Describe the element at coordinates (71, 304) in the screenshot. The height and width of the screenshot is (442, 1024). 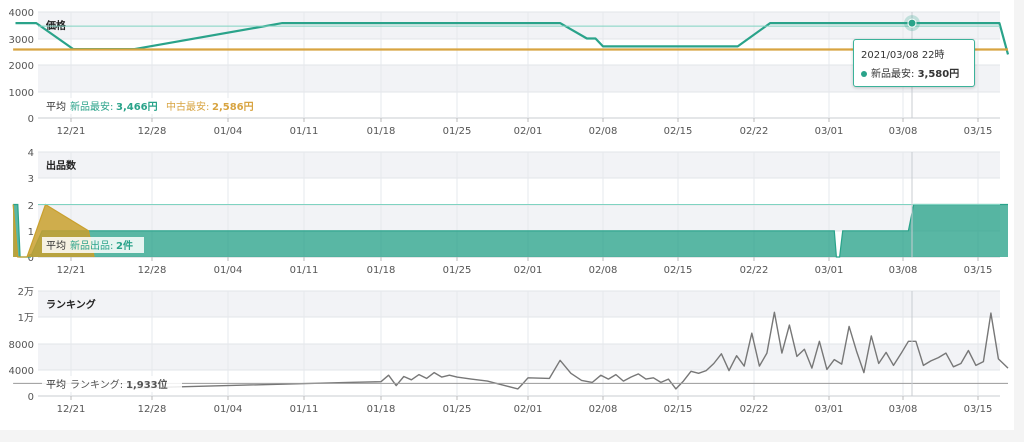
I see `chart-title: ランキング` at that location.